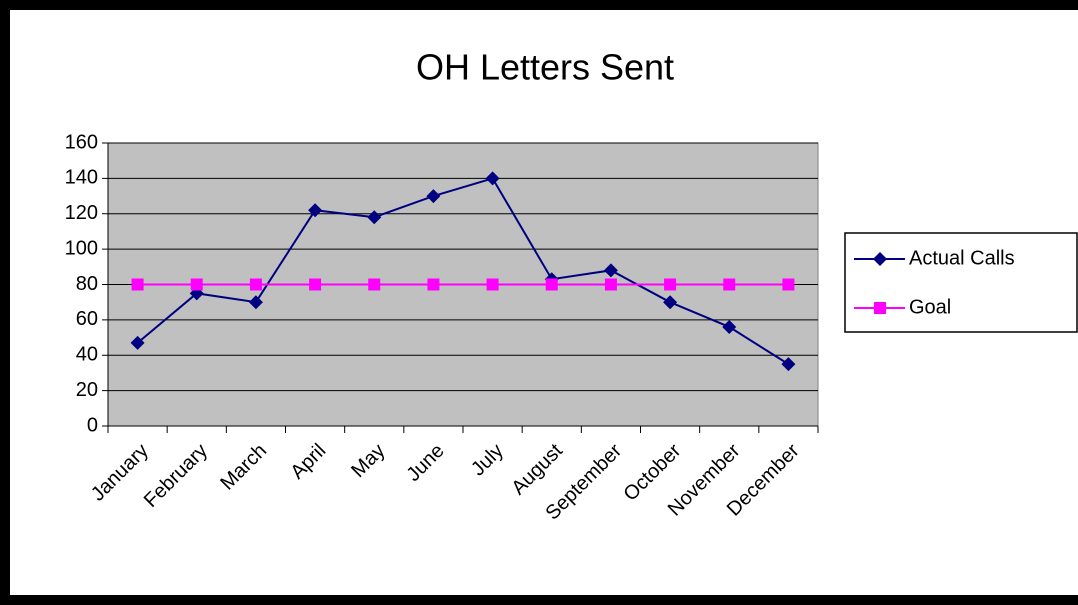 The image size is (1078, 605). Describe the element at coordinates (930, 307) in the screenshot. I see `legend-label: Goal` at that location.